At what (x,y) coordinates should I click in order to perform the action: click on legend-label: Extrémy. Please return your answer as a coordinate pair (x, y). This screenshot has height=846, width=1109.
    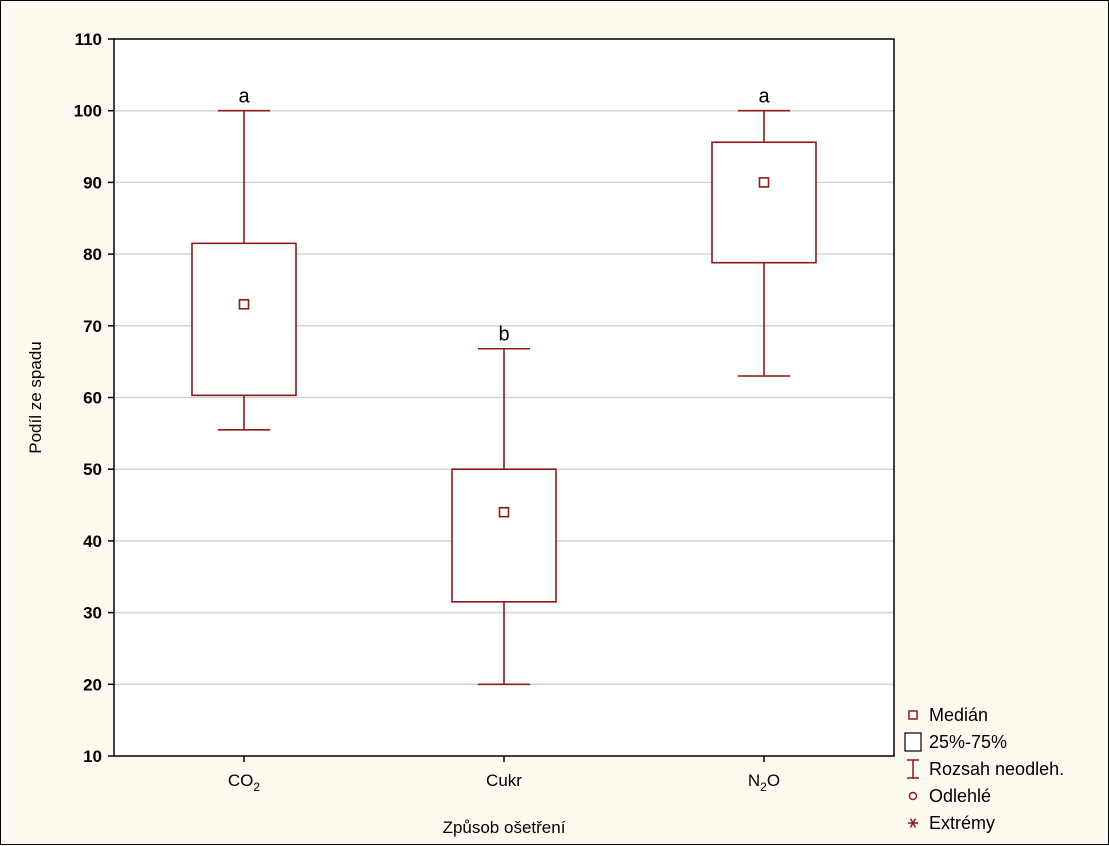
    Looking at the image, I should click on (962, 823).